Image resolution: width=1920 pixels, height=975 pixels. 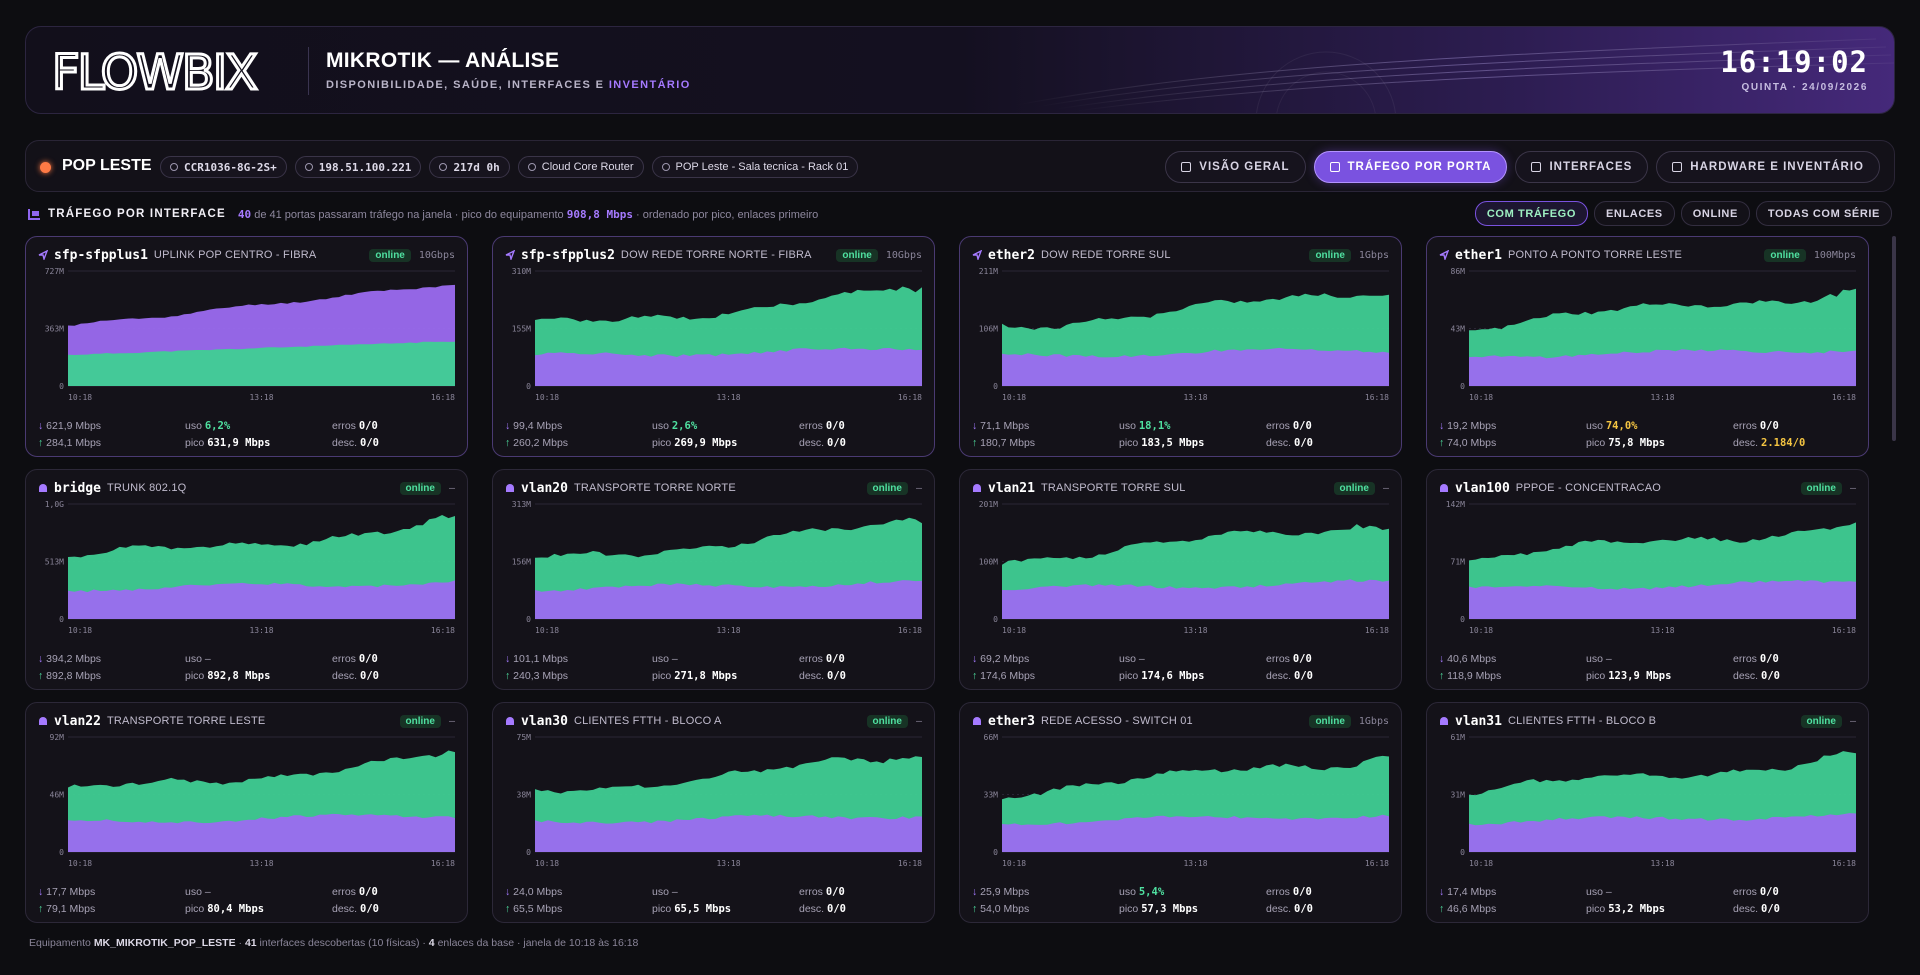 What do you see at coordinates (111, 443) in the screenshot?
I see `tx-rate: ↑ 284,1 Mbps` at bounding box center [111, 443].